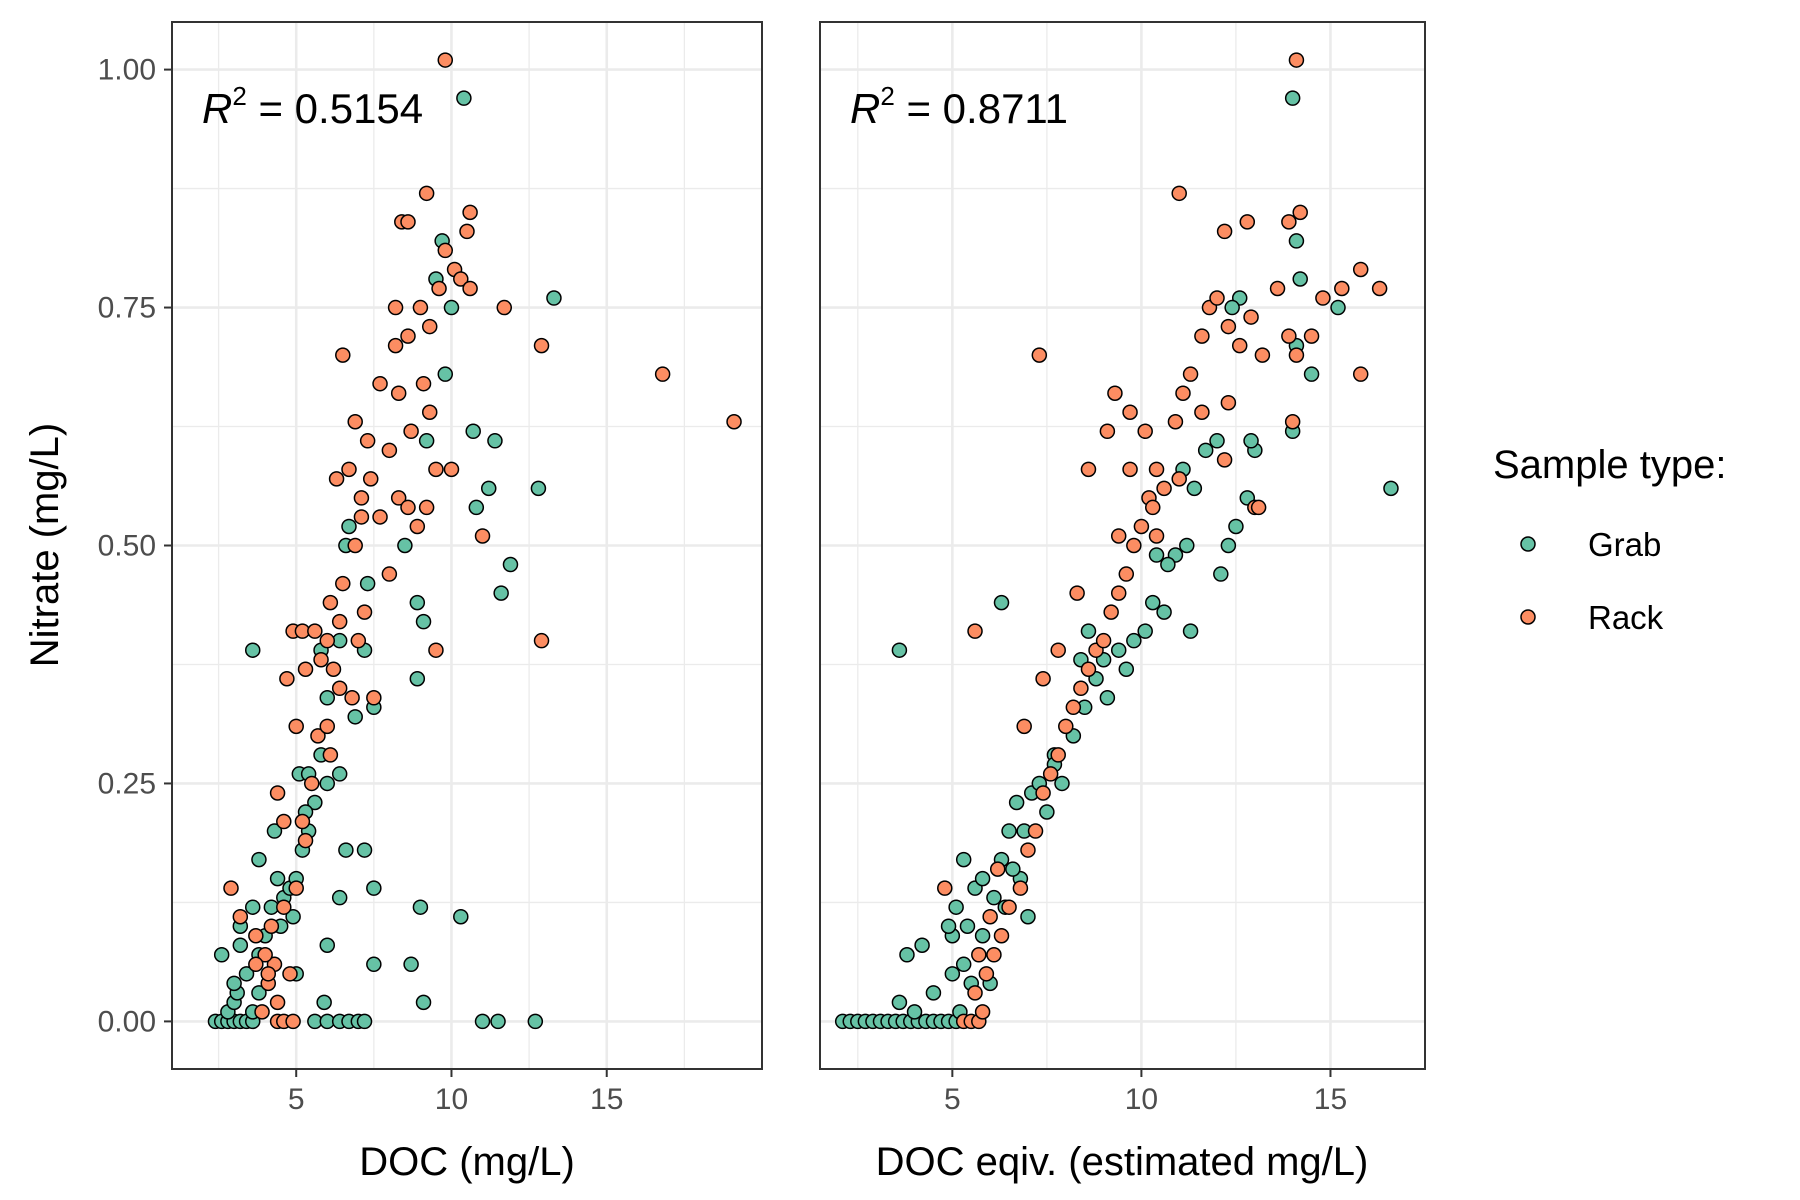  What do you see at coordinates (1528, 544) in the screenshot?
I see `legend-key-grab` at bounding box center [1528, 544].